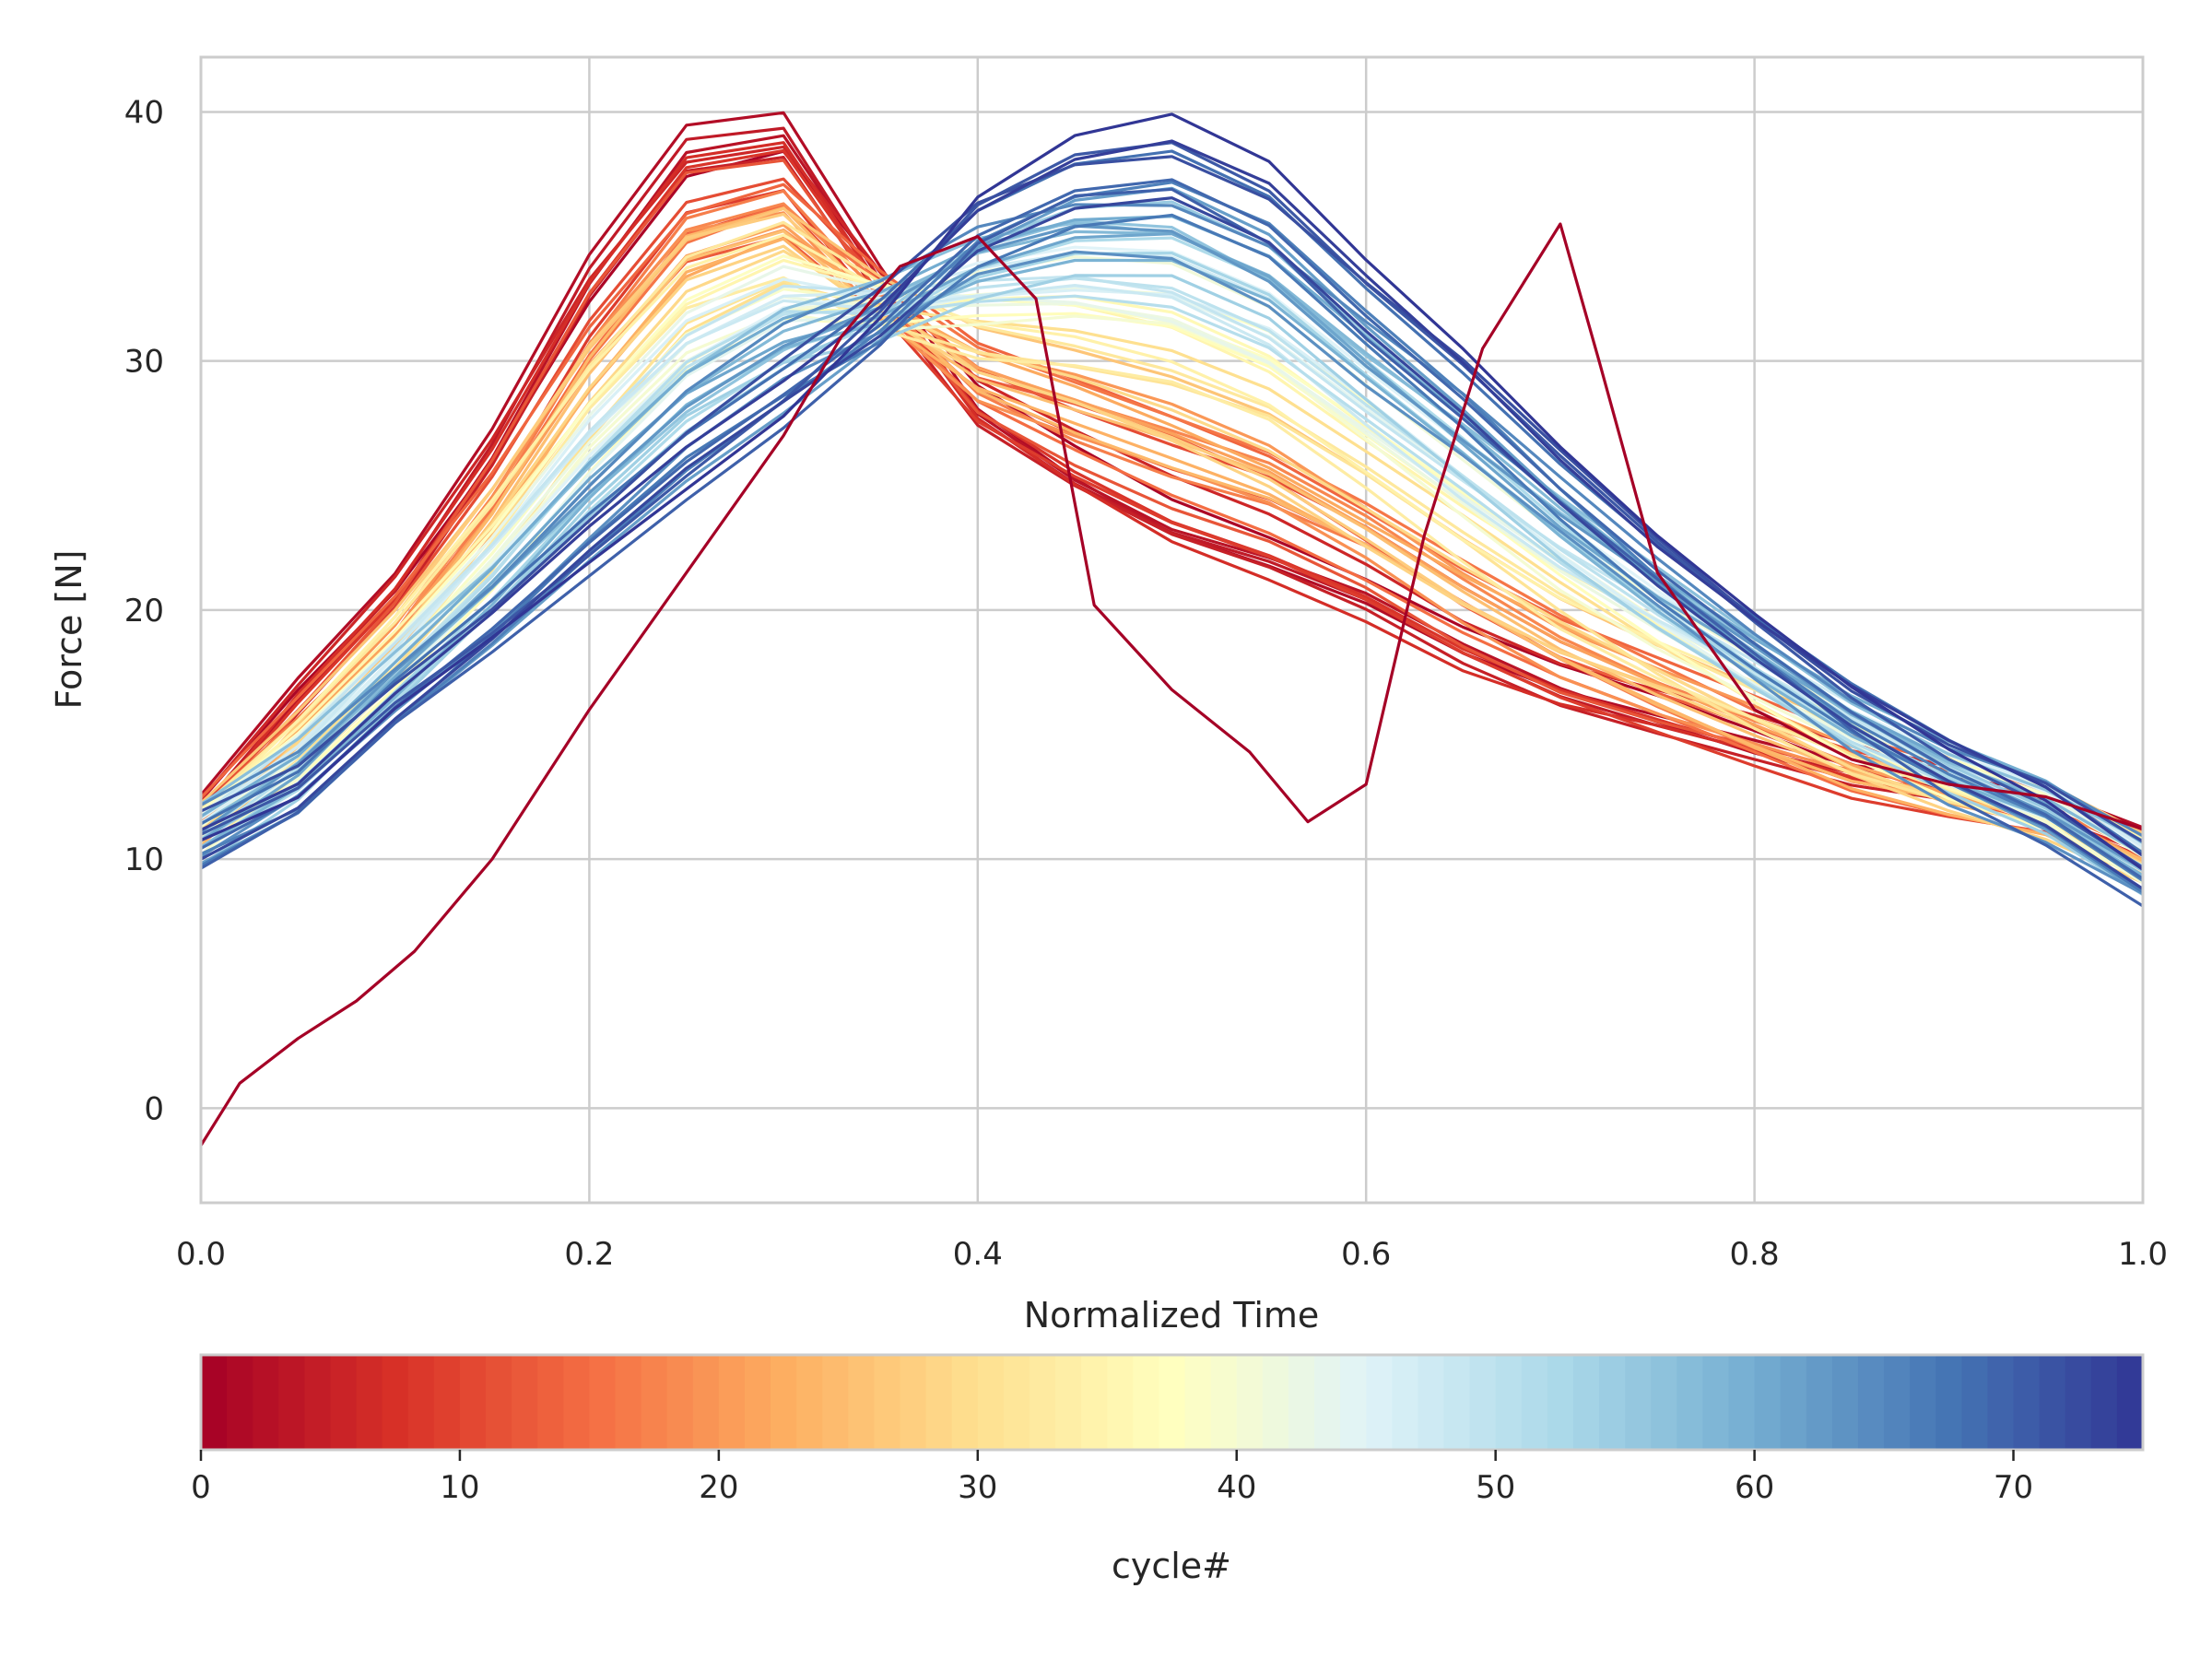 Image resolution: width=2212 pixels, height=1659 pixels. I want to click on colorbar-tick-label: 70, so click(2013, 1487).